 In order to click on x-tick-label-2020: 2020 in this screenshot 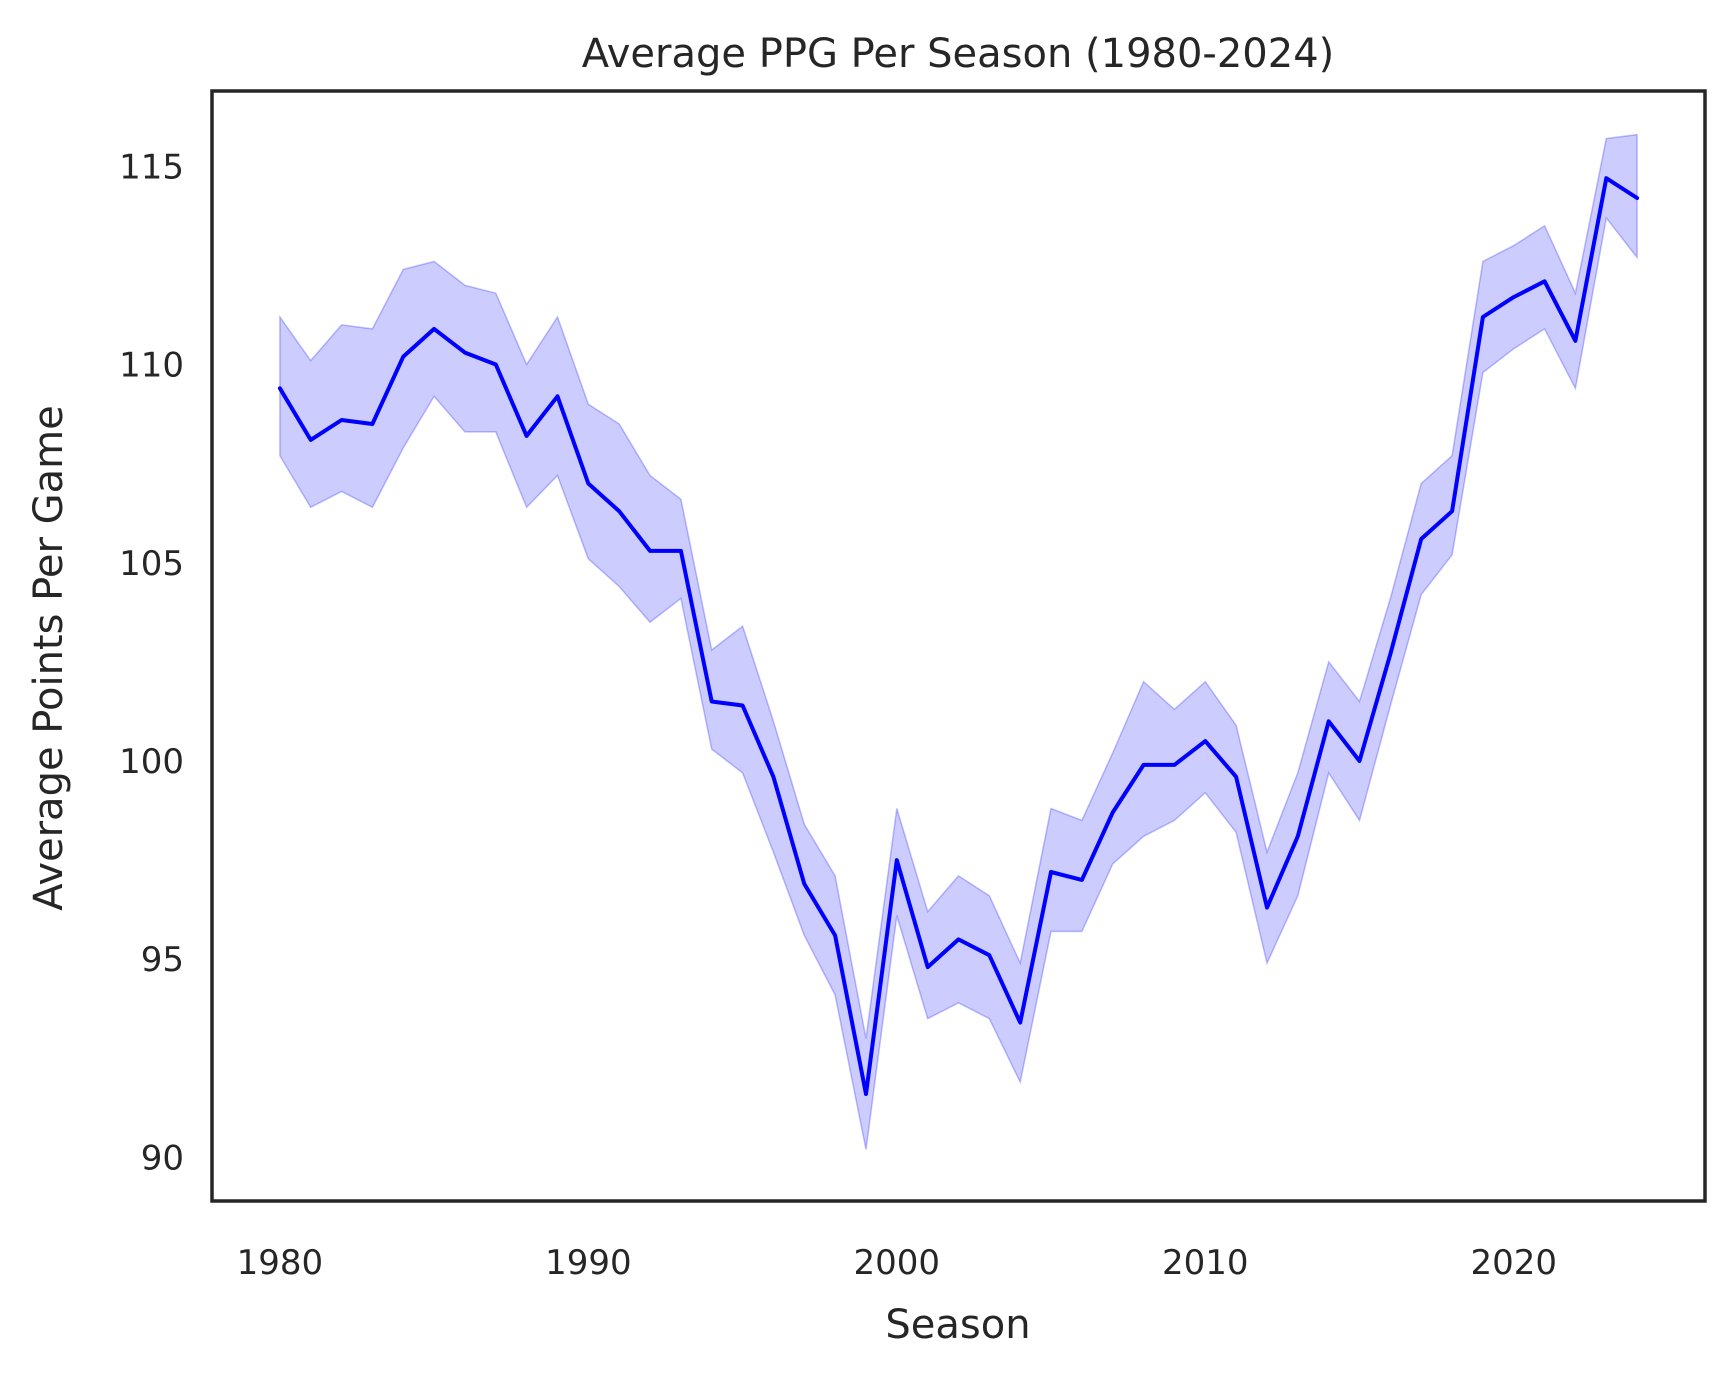, I will do `click(1513, 1263)`.